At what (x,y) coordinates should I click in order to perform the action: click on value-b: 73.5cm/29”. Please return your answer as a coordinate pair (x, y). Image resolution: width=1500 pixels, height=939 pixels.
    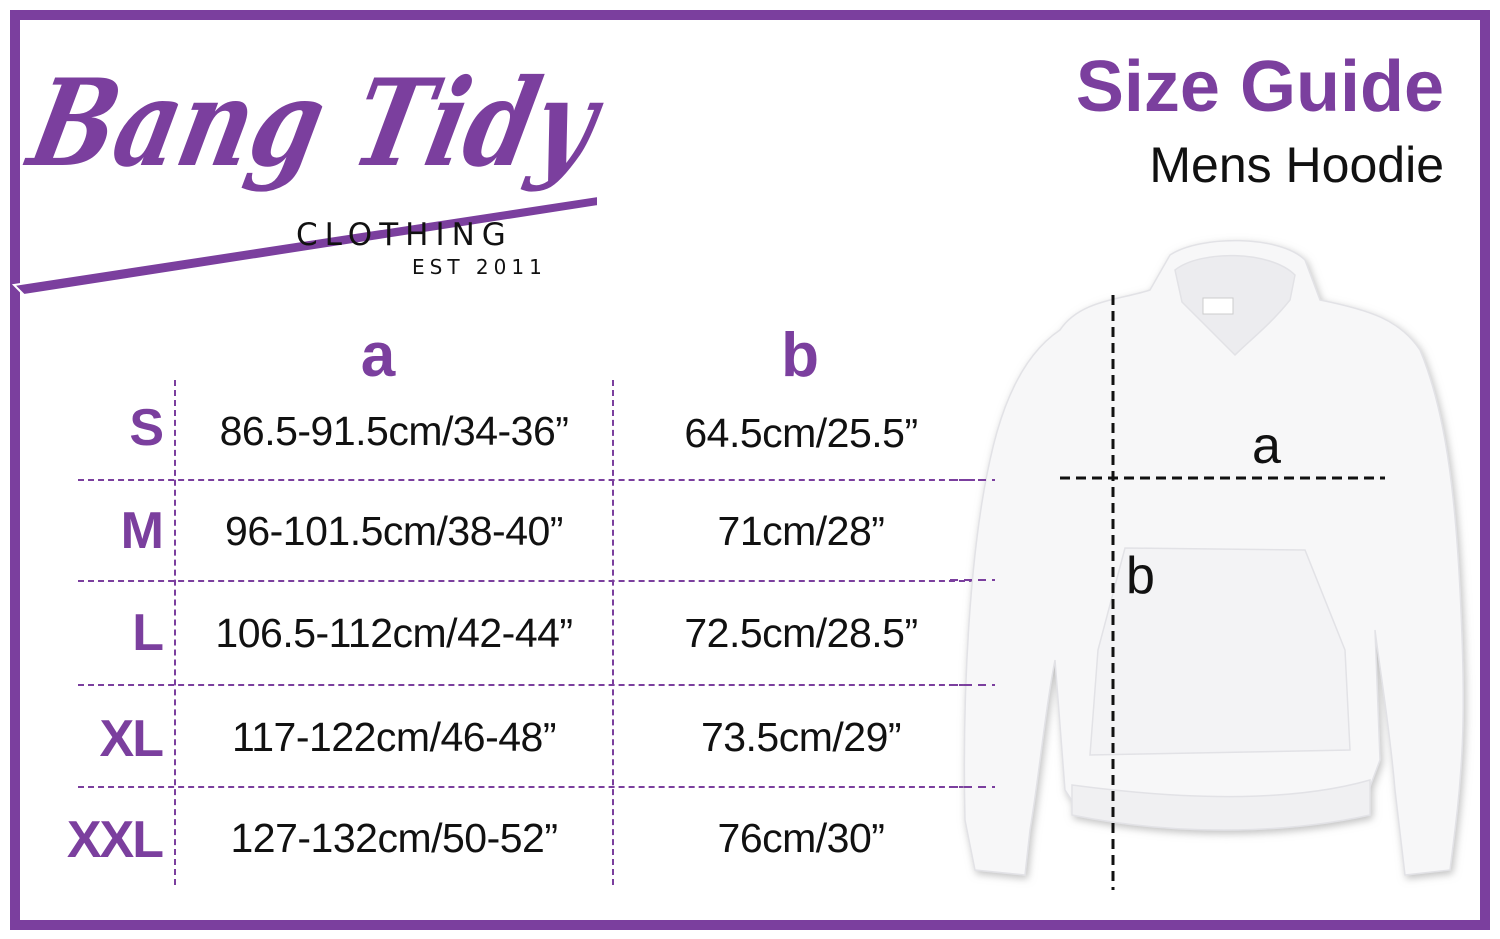
    Looking at the image, I should click on (801, 737).